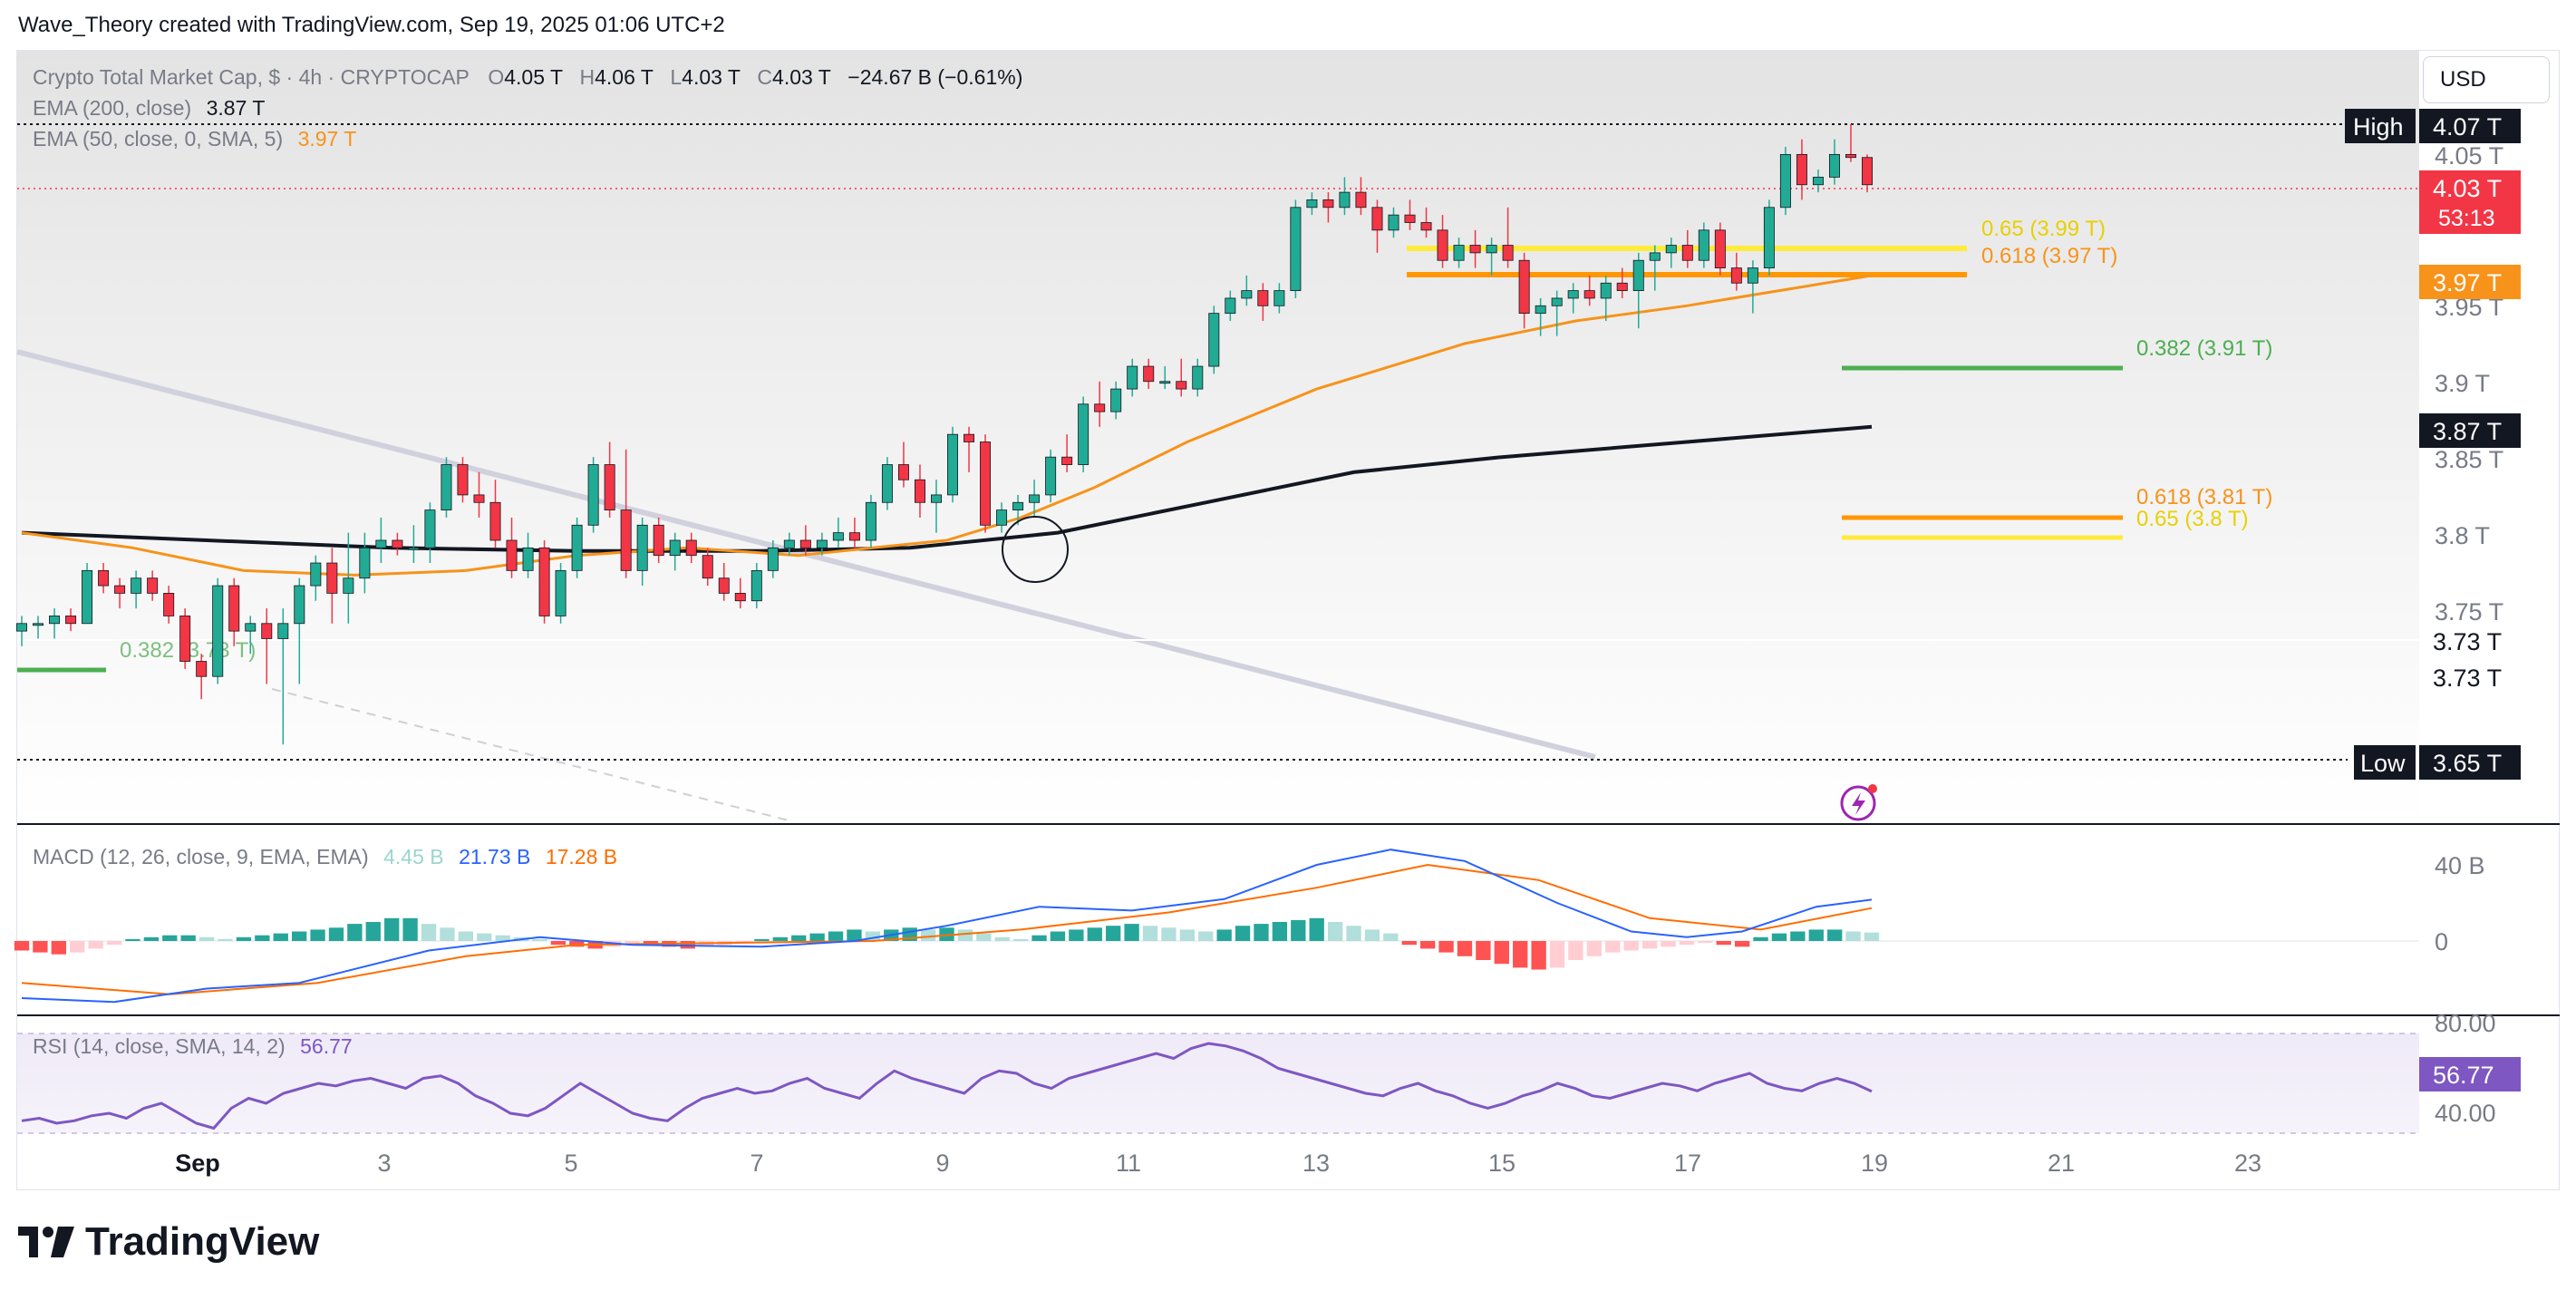 This screenshot has width=2576, height=1300. Describe the element at coordinates (676, 77) in the screenshot. I see `legend-l-label: L` at that location.